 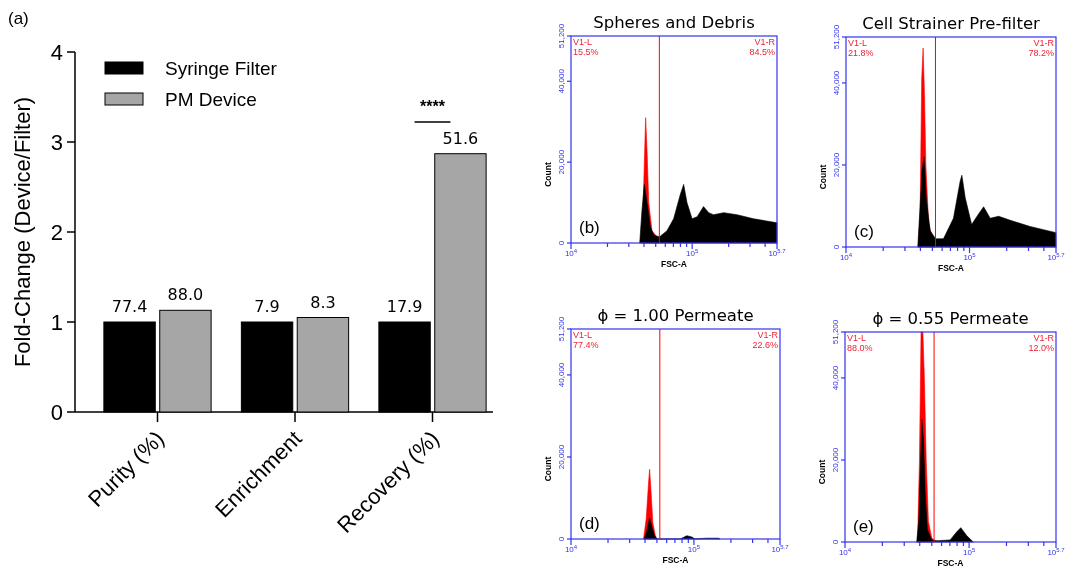 What do you see at coordinates (56, 52) in the screenshot?
I see `y-tick-label: 4` at bounding box center [56, 52].